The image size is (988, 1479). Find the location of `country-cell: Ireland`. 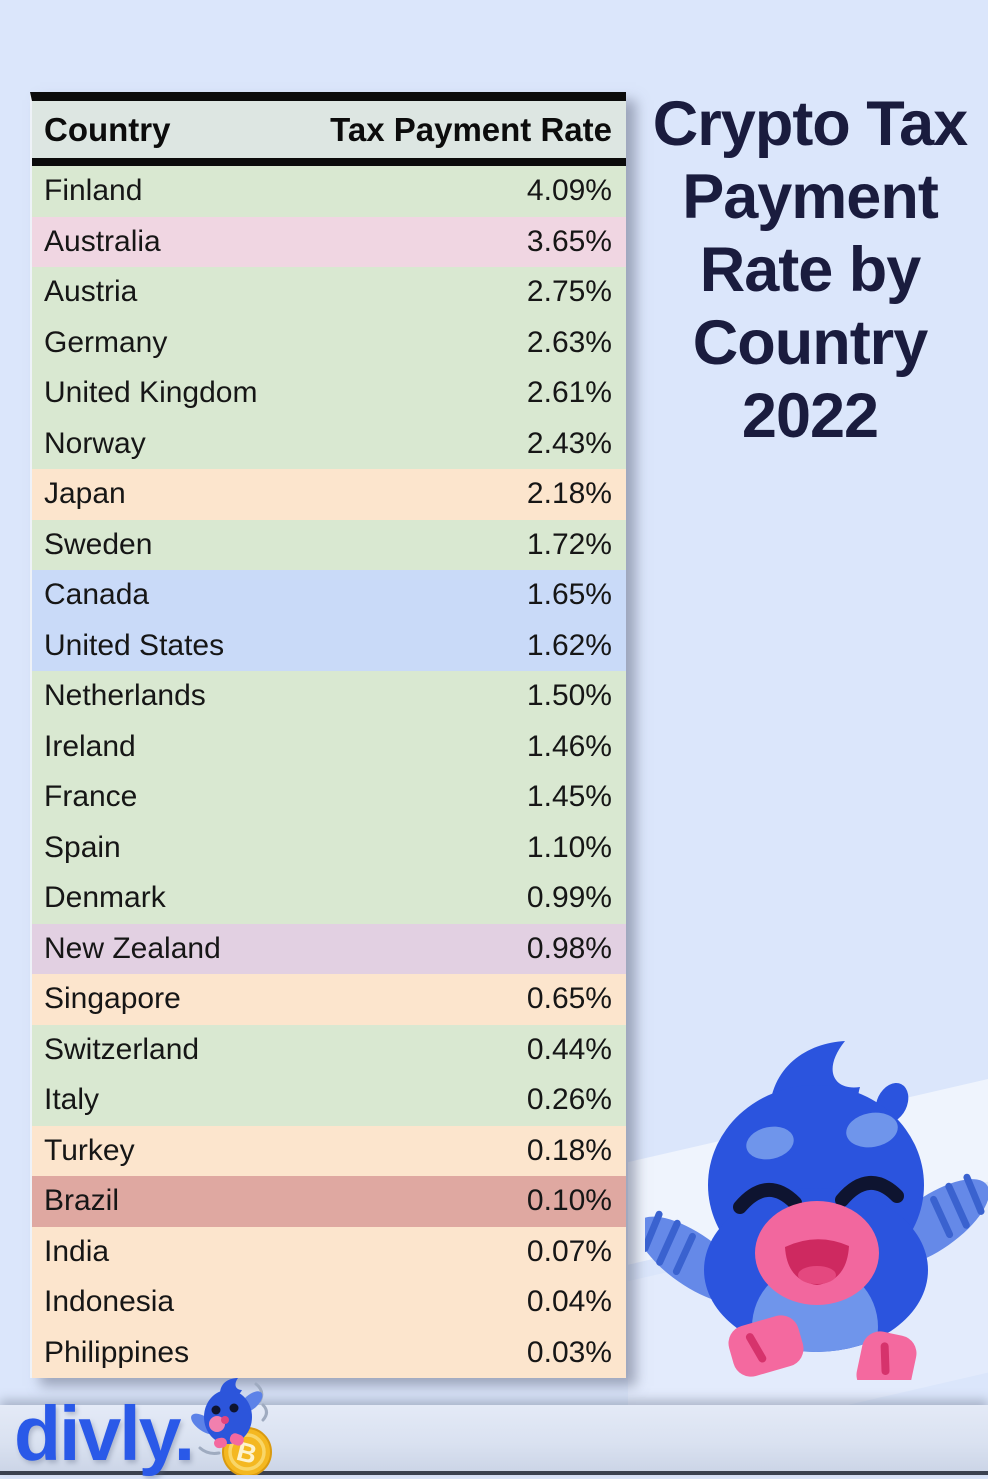

country-cell: Ireland is located at coordinates (90, 746).